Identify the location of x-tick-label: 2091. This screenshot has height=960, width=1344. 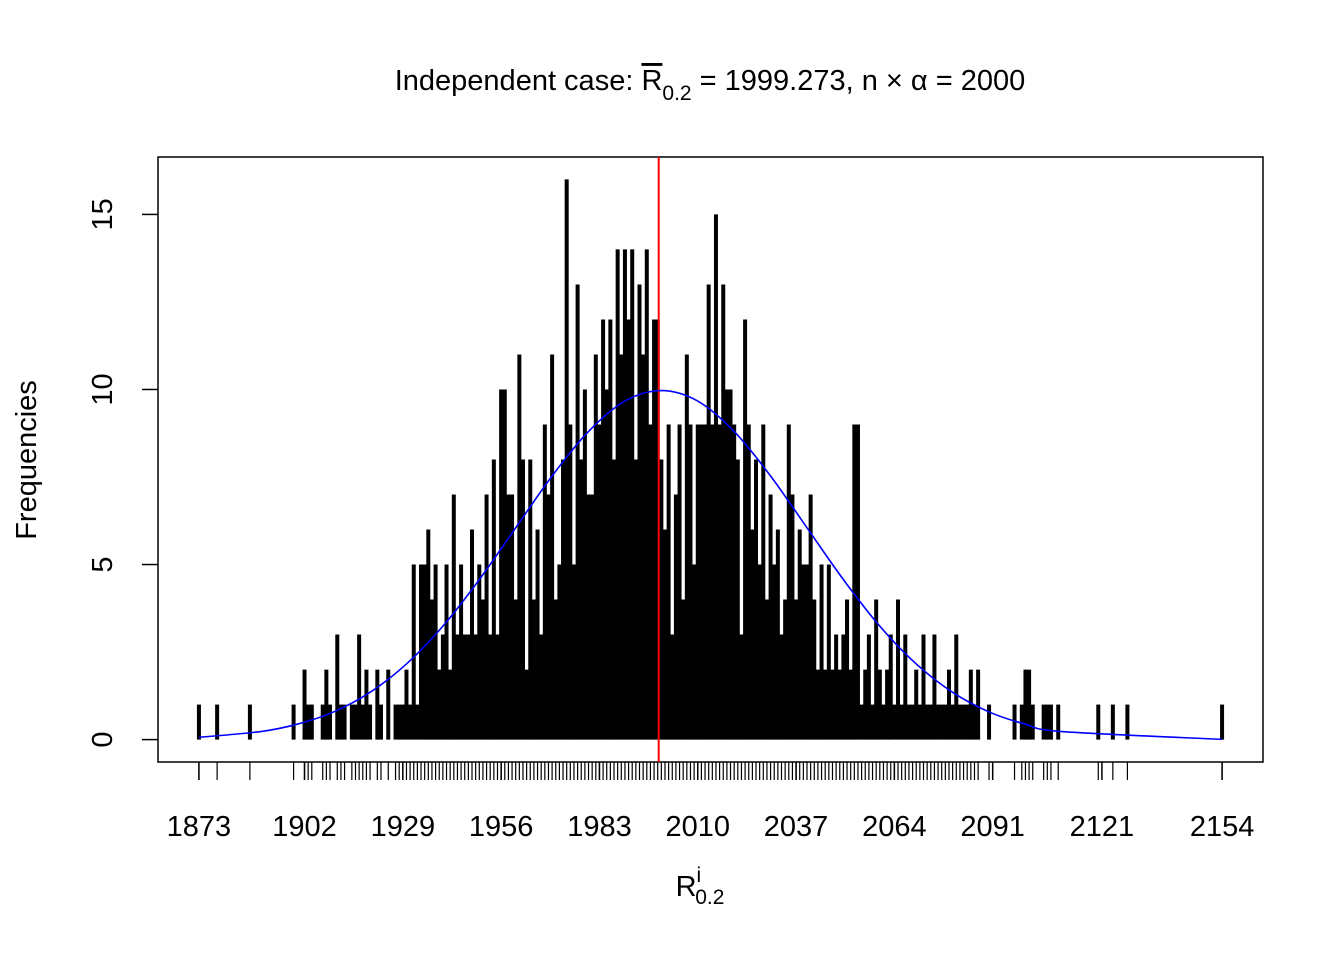
(992, 827).